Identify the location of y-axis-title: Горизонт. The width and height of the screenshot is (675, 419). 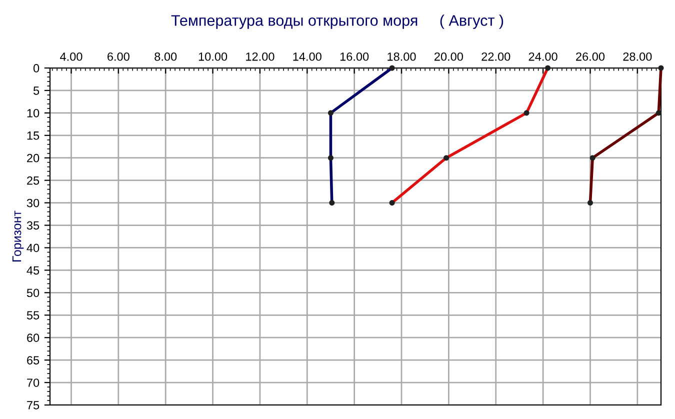
(18, 236).